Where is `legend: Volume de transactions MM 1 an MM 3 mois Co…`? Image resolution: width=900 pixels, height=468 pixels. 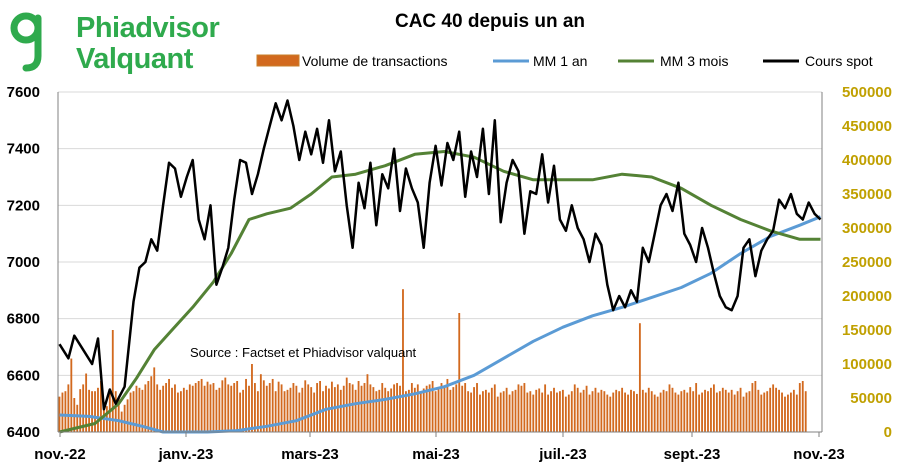
legend: Volume de transactions MM 1 an MM 3 mois Co… is located at coordinates (564, 61).